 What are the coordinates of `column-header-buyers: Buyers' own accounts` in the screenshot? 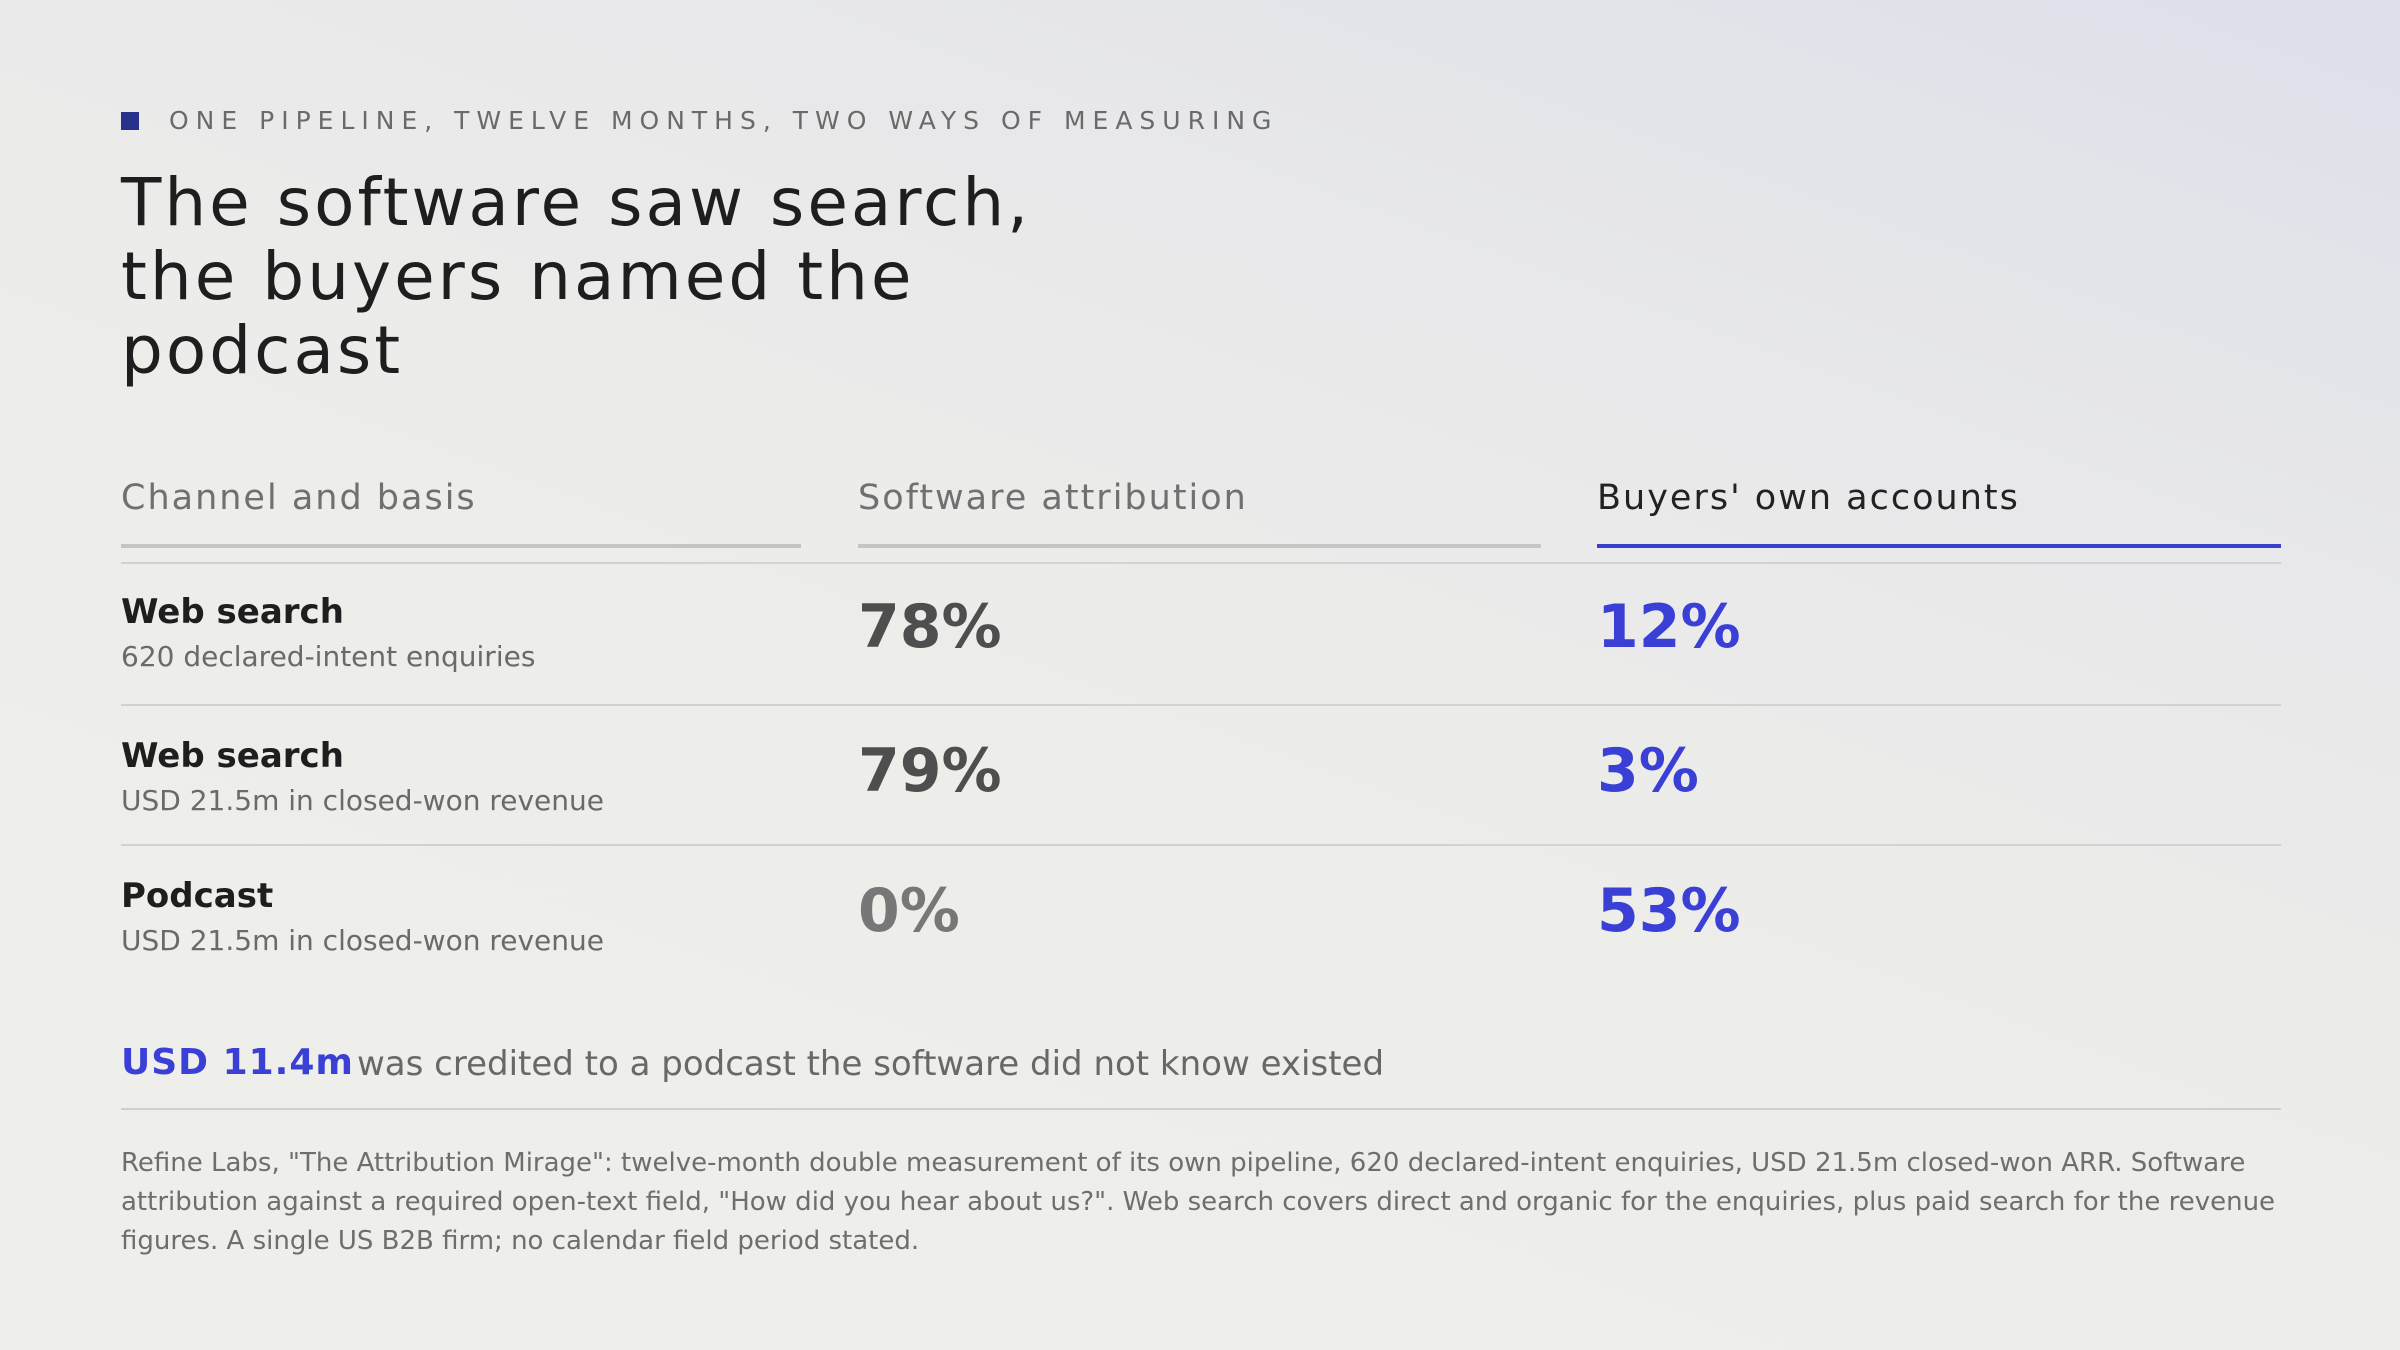 It's located at (1939, 513).